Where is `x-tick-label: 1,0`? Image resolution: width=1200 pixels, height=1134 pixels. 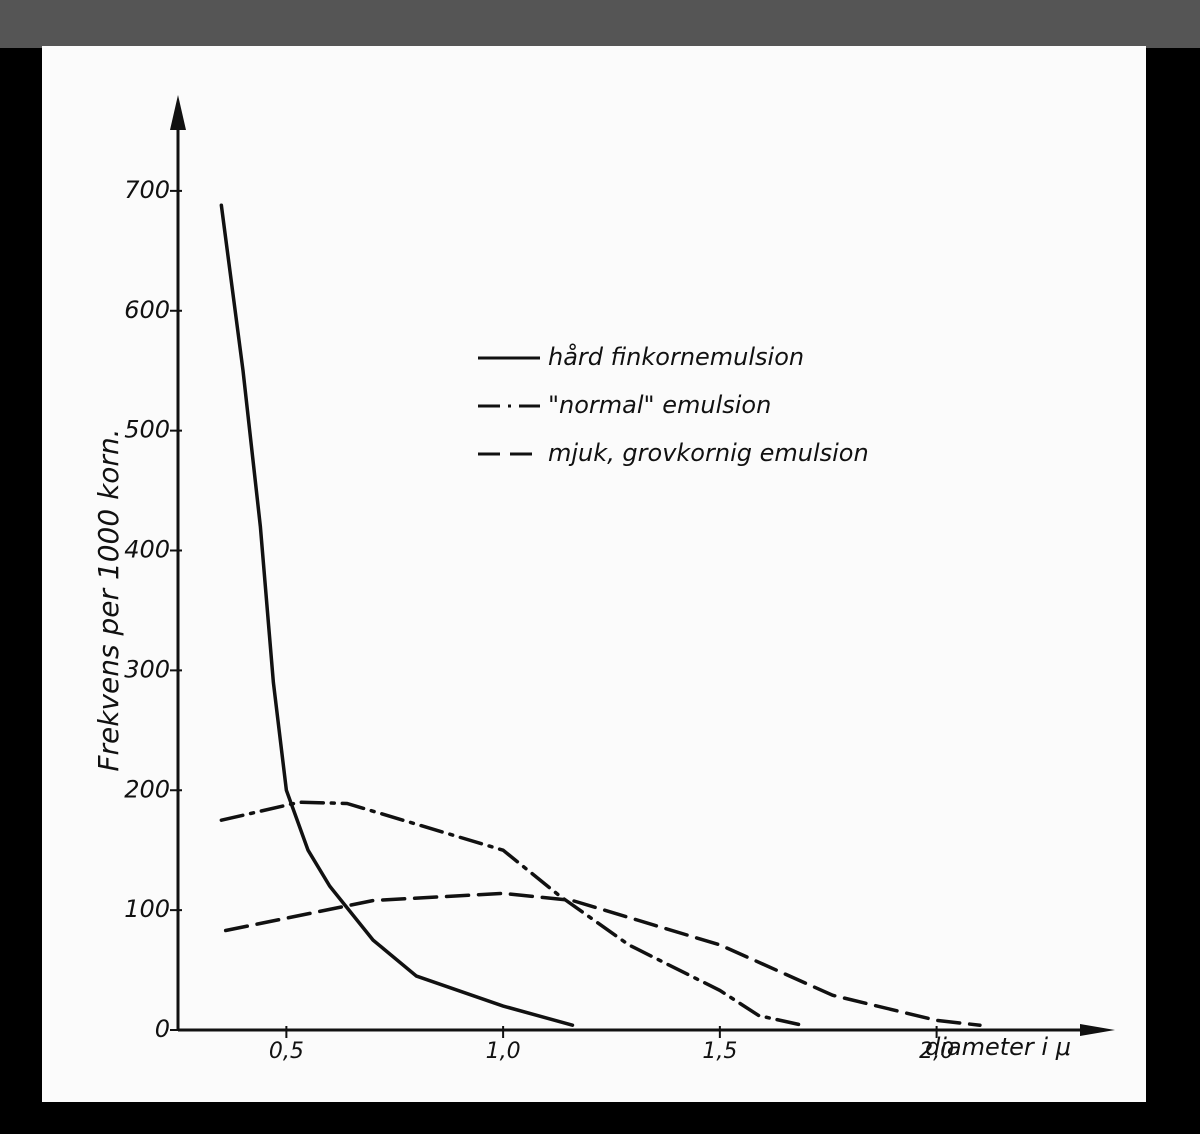 x-tick-label: 1,0 is located at coordinates (503, 1051).